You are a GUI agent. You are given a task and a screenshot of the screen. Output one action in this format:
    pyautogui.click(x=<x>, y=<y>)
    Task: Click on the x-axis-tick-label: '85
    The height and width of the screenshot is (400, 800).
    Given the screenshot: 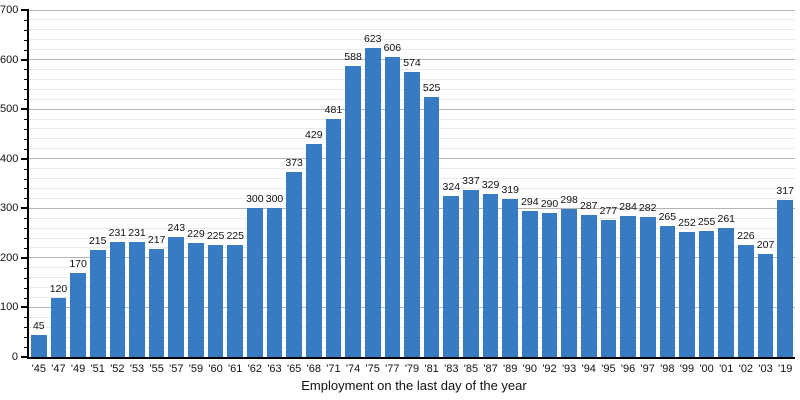 What is the action you would take?
    pyautogui.click(x=471, y=369)
    